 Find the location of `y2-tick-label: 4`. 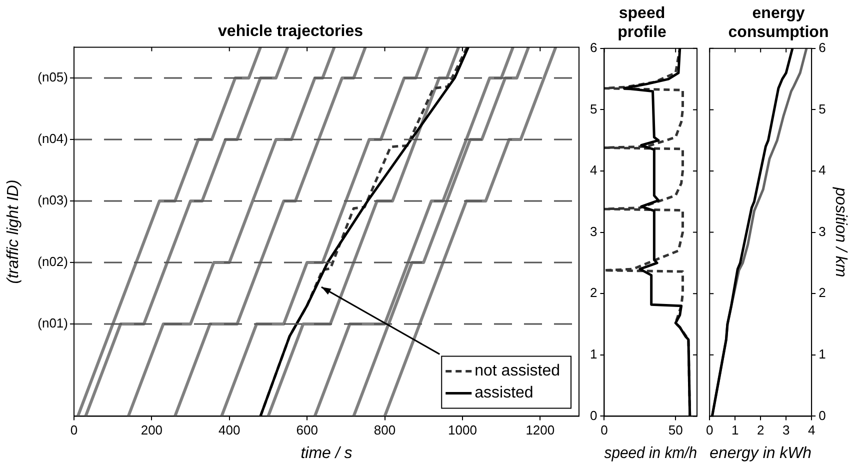

y2-tick-label: 4 is located at coordinates (822, 170).